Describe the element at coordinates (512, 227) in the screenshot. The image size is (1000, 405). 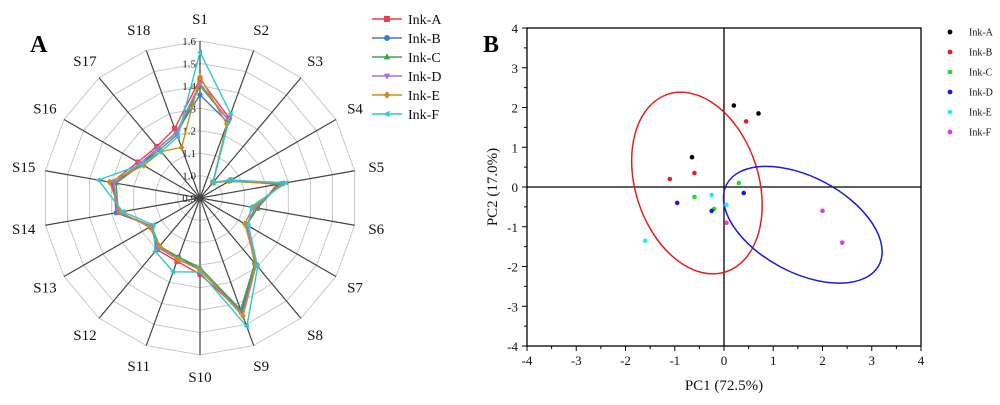
I see `y-tick-label: -1` at that location.